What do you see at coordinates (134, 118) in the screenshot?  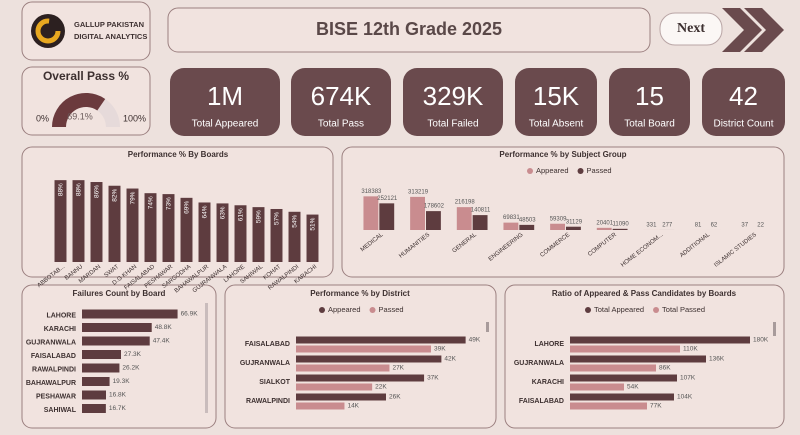 I see `gauge-tick-label: 100%` at bounding box center [134, 118].